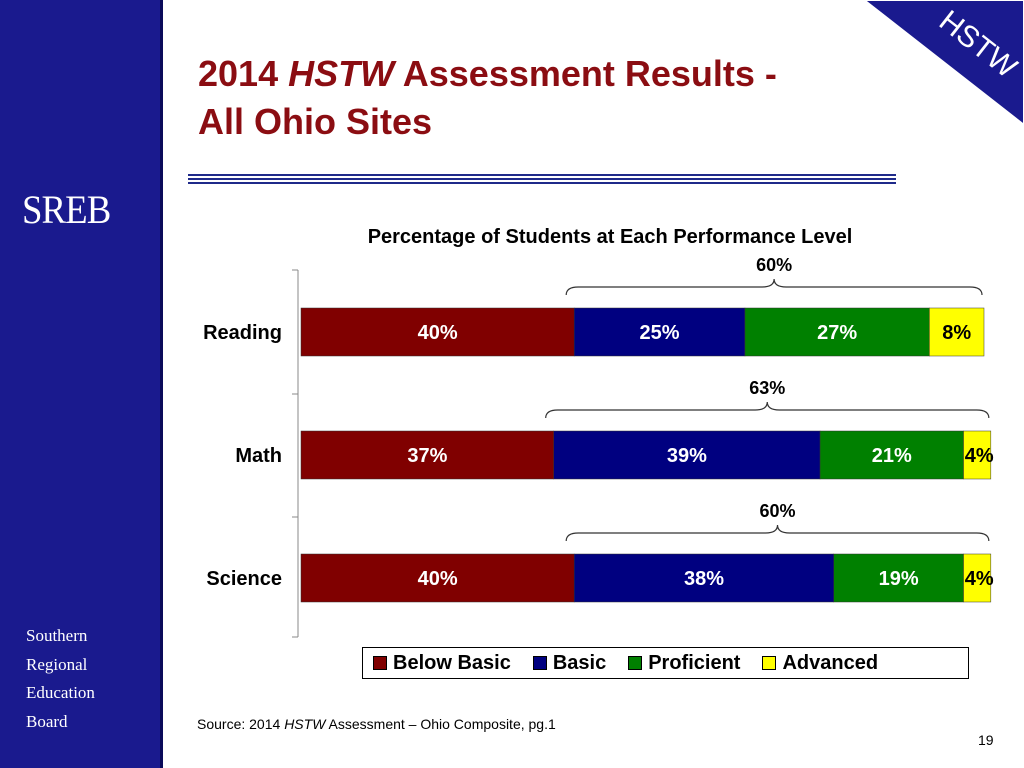 This screenshot has width=1024, height=768. I want to click on category-label: Math, so click(258, 456).